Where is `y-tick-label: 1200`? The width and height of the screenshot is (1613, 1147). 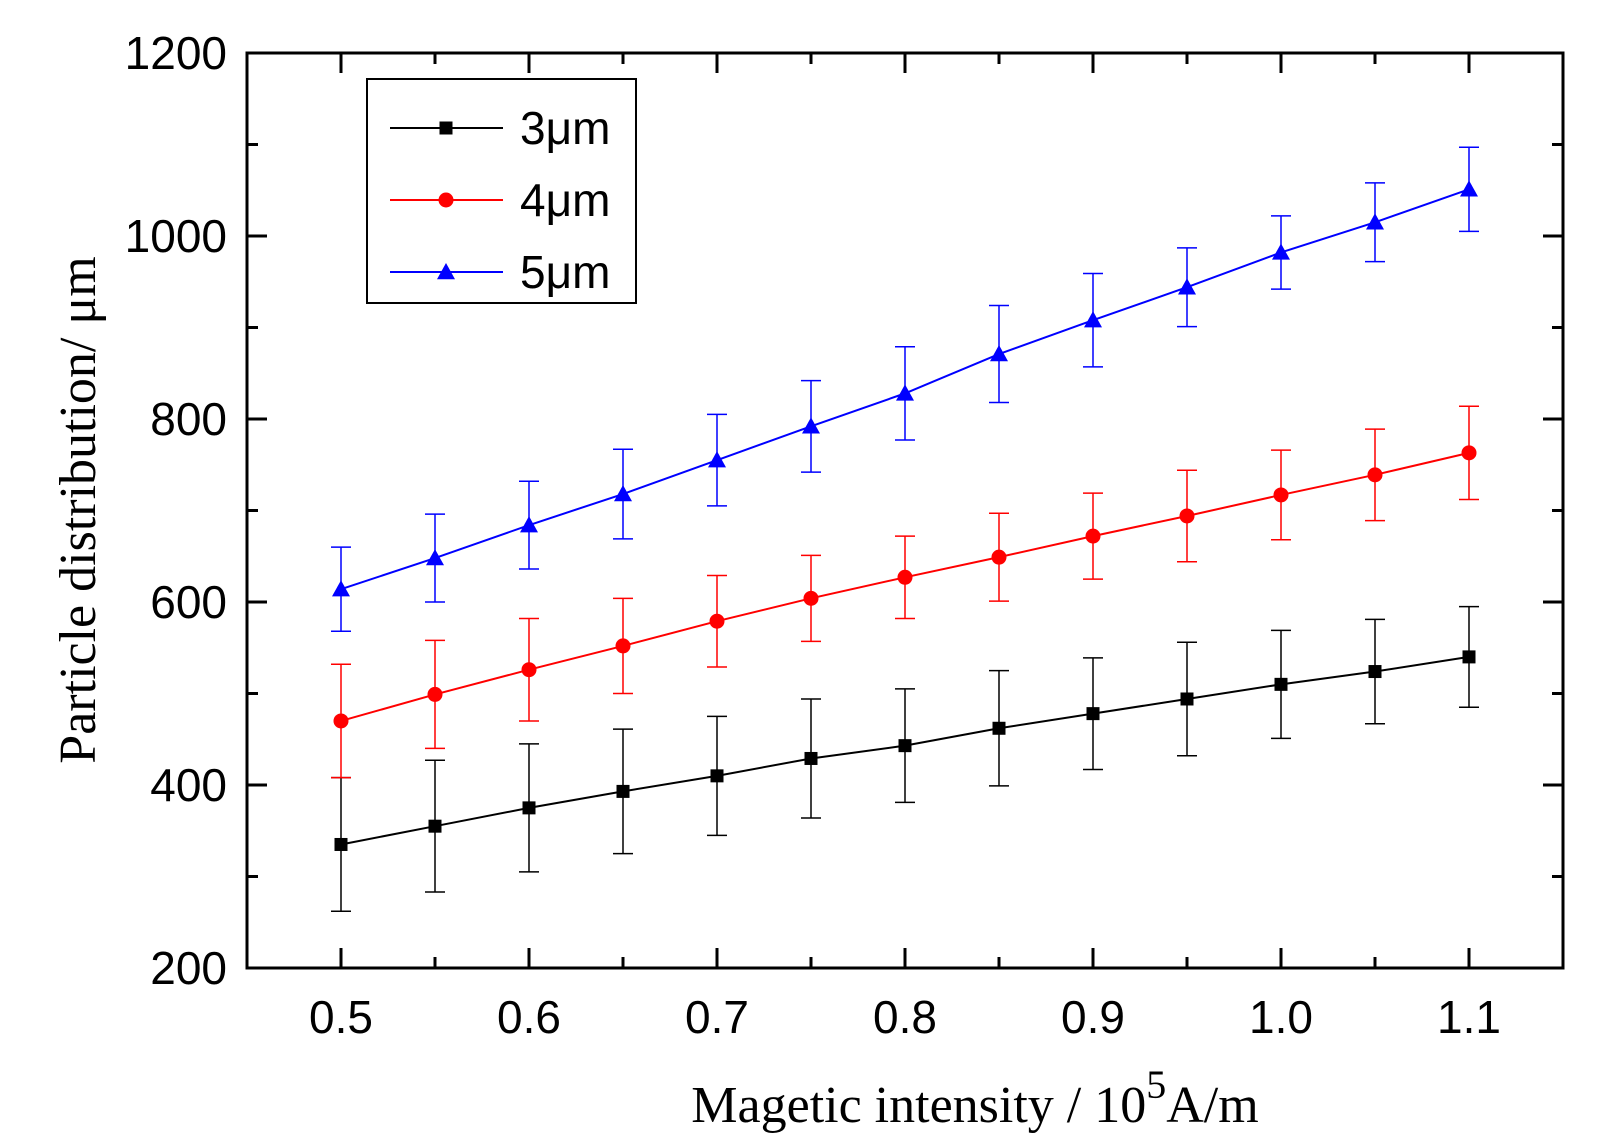
y-tick-label: 1200 is located at coordinates (176, 53).